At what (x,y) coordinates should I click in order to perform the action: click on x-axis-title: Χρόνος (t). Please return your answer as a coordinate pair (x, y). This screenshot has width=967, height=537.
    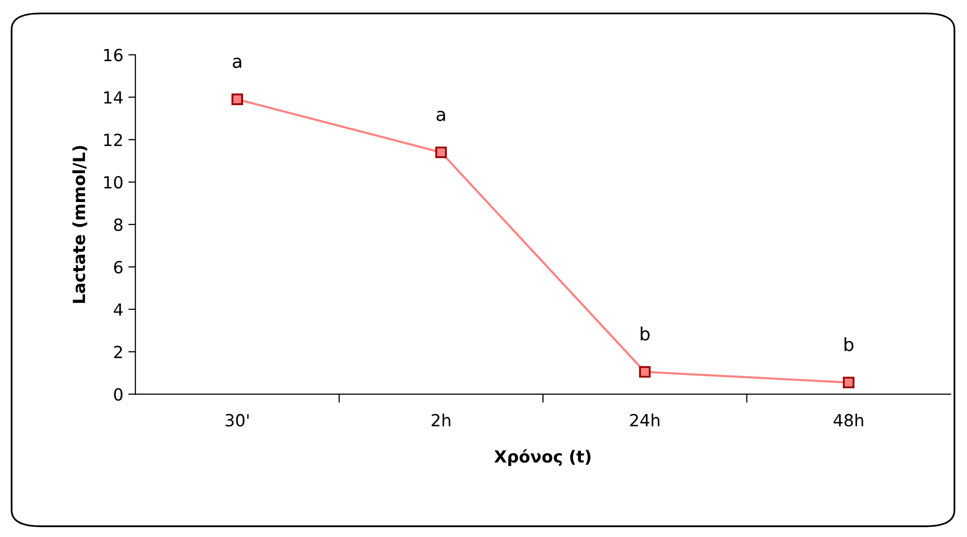
    Looking at the image, I should click on (542, 457).